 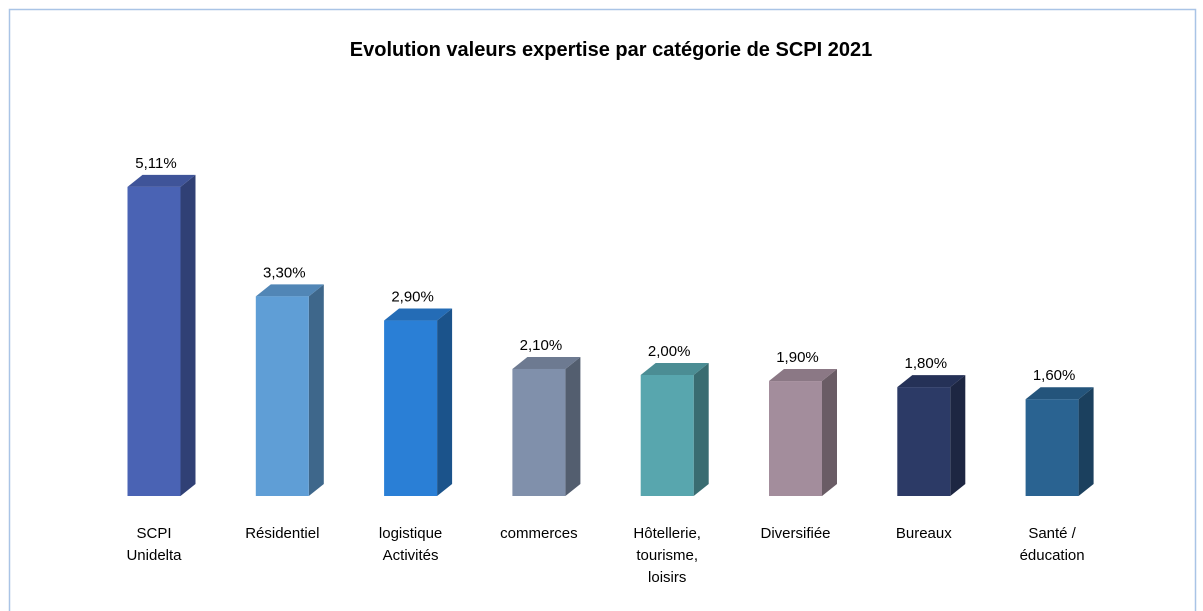 I want to click on x-tick-label: commerces, so click(x=539, y=533).